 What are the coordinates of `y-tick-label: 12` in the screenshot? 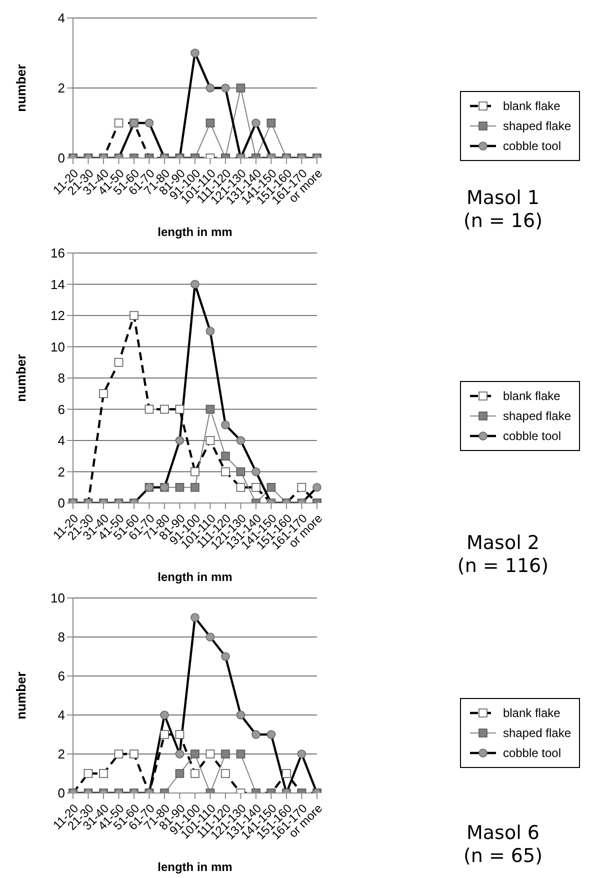 It's located at (57, 316).